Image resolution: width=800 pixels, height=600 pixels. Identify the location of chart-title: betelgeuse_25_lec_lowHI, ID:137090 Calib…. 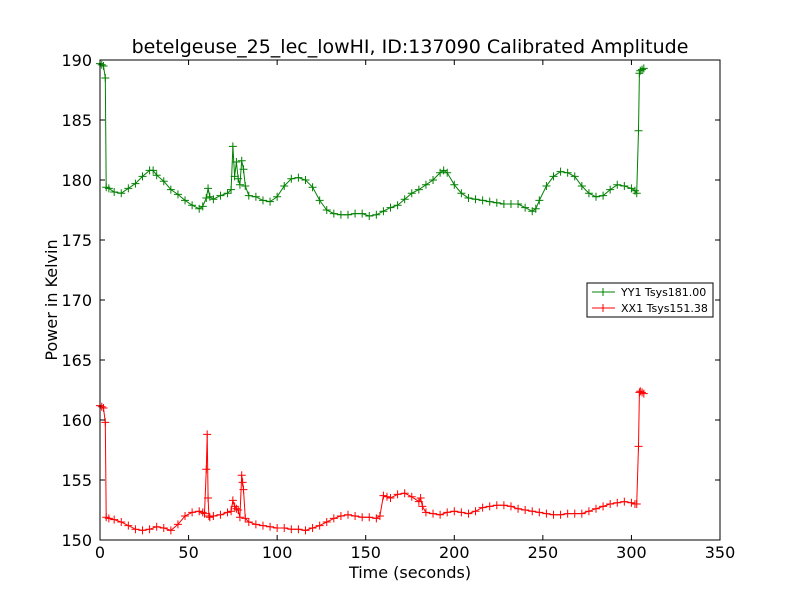
(410, 47).